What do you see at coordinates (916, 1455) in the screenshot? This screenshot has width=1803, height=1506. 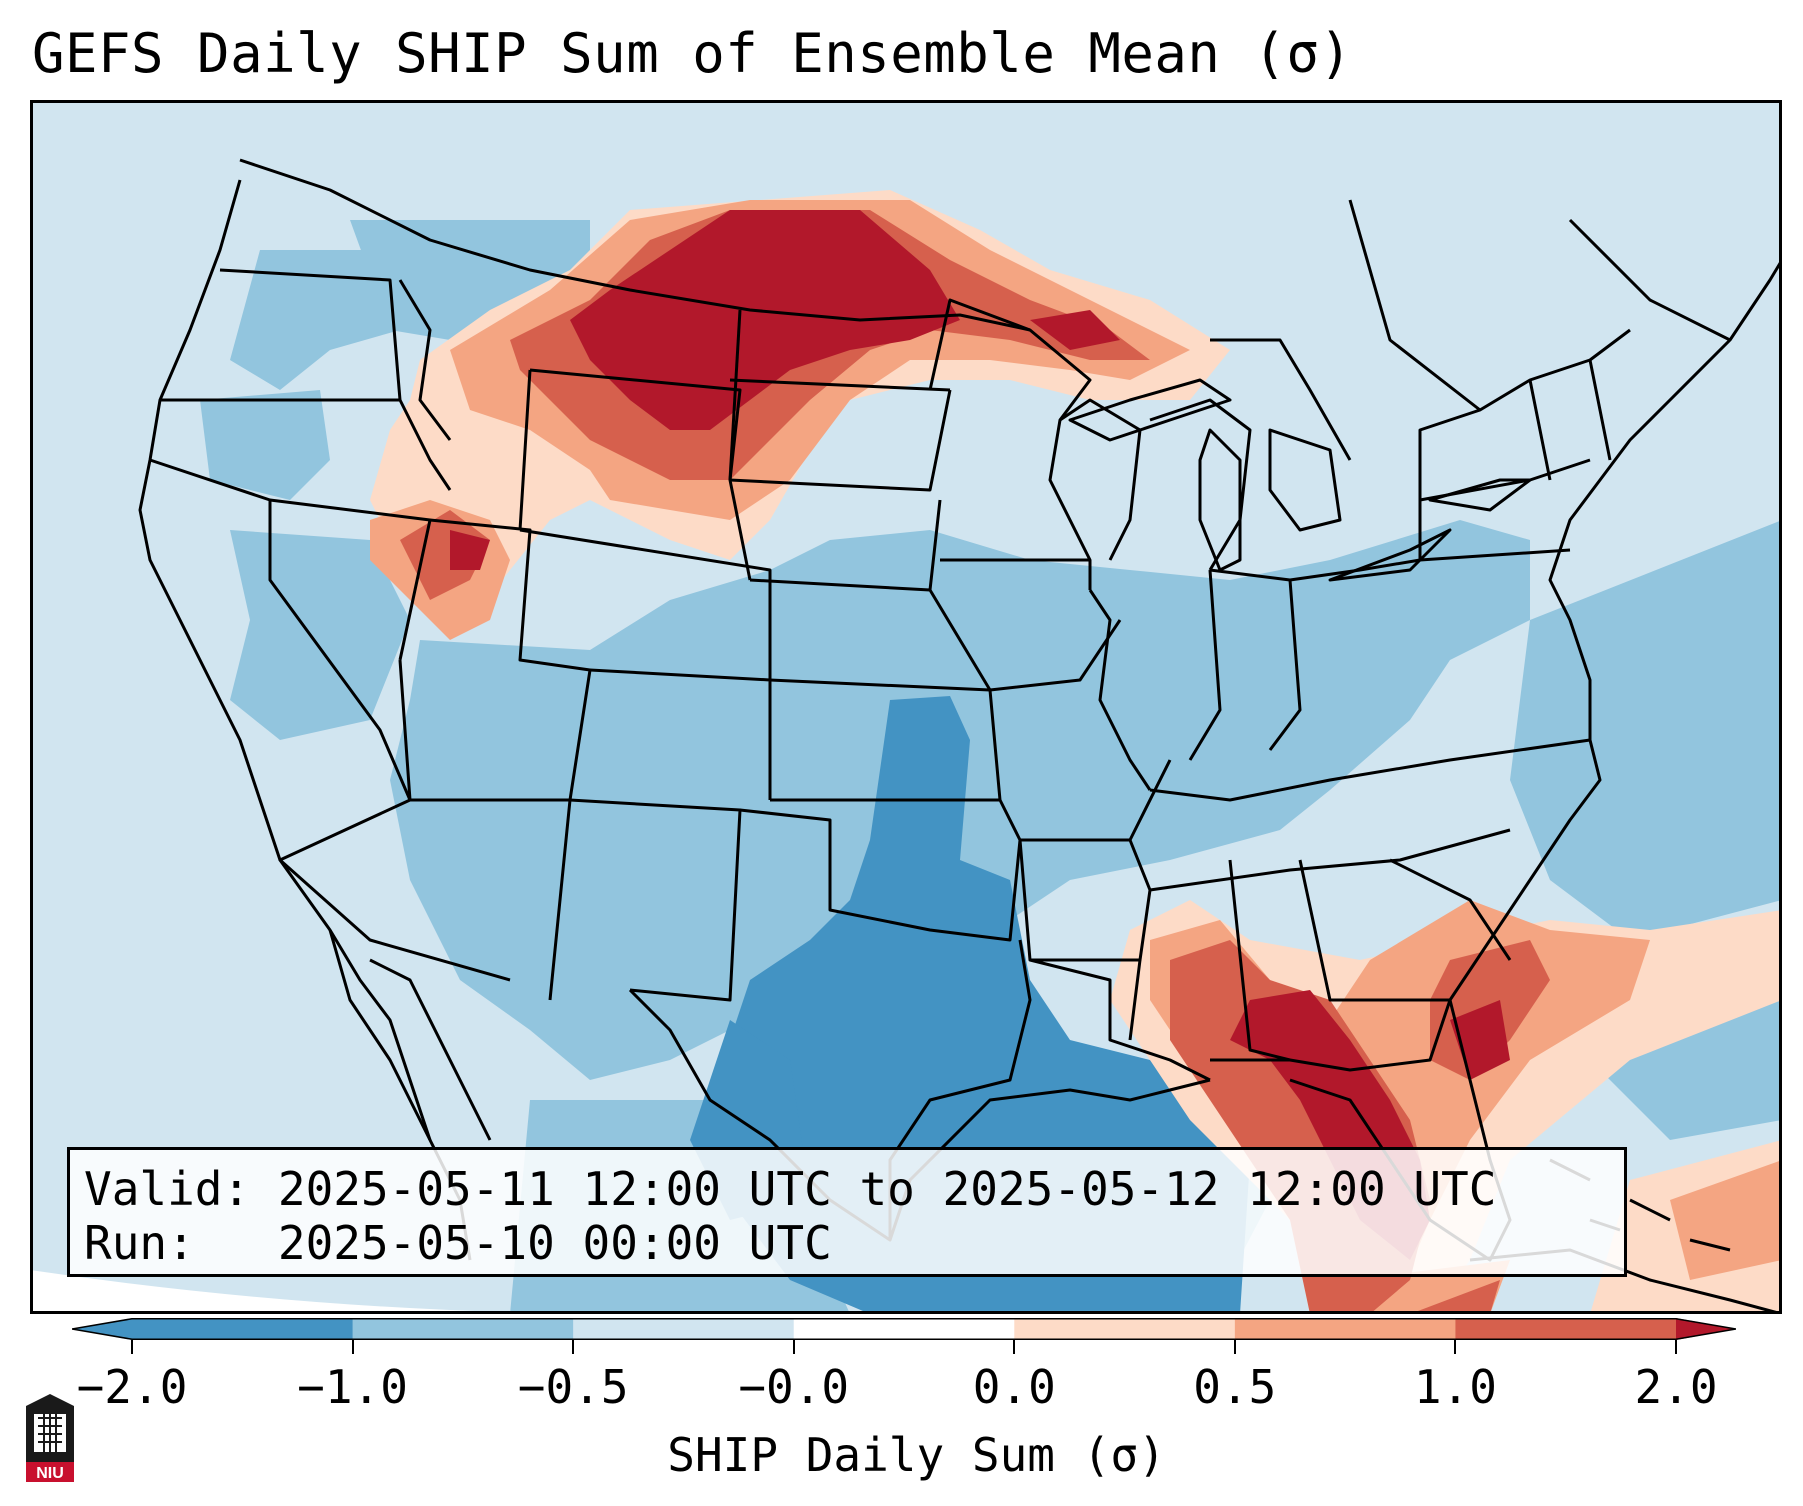 I see `colorbar-label: SHIP Daily Sum (σ)` at bounding box center [916, 1455].